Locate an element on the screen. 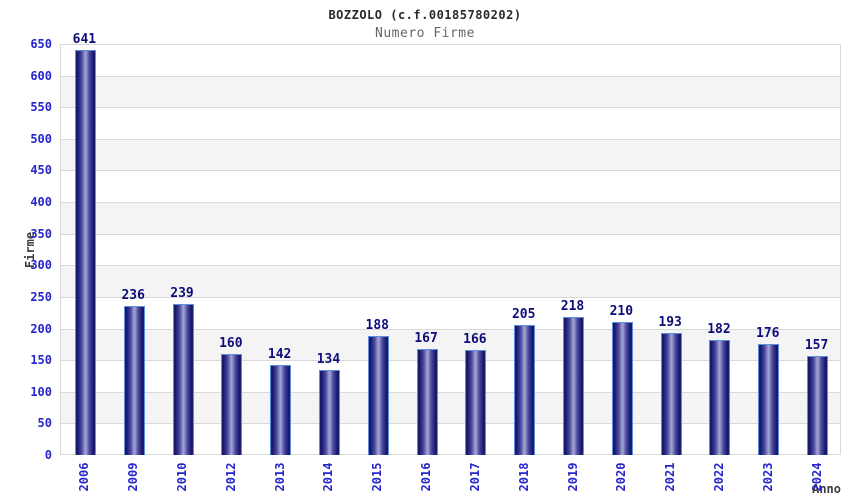 This screenshot has width=850, height=500. bar-value-label: 166 is located at coordinates (475, 340).